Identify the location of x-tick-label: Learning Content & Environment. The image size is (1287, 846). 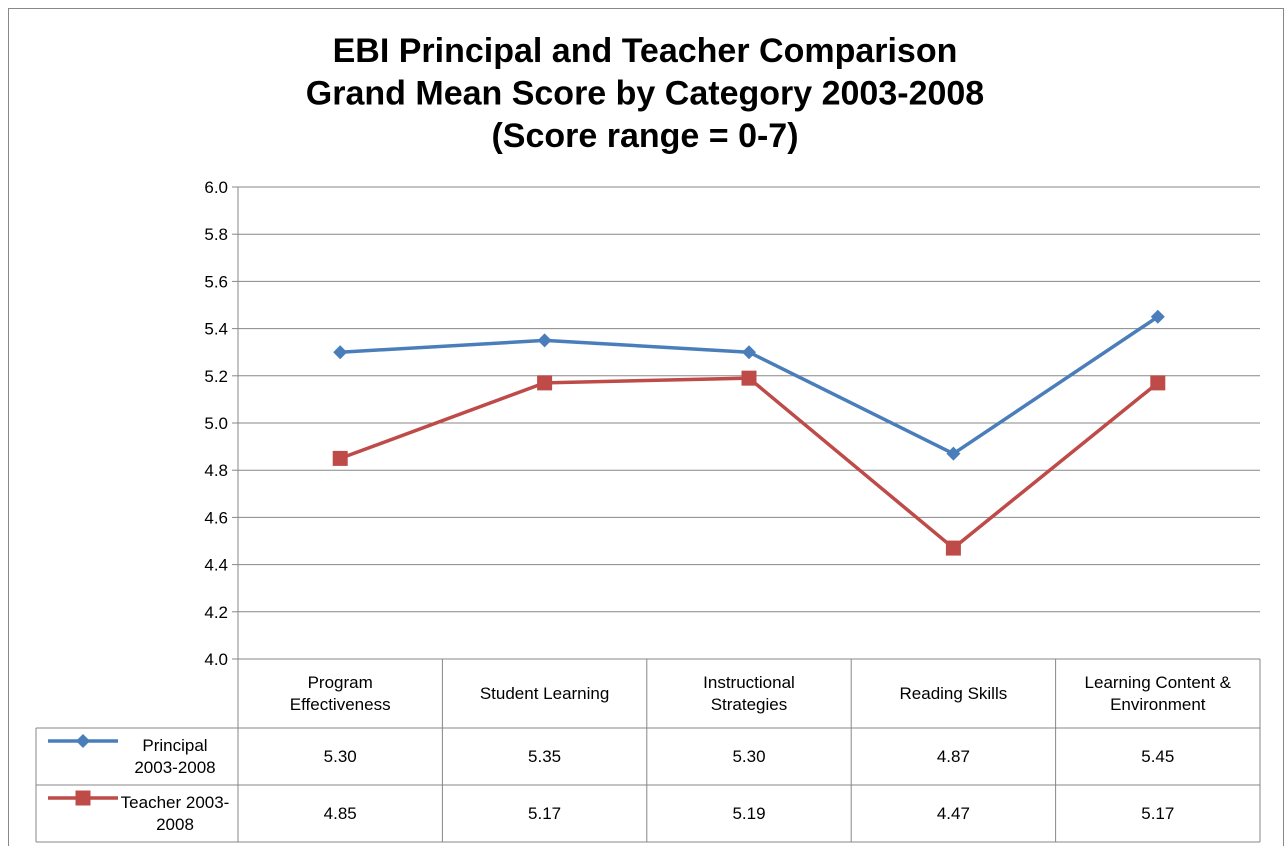
(1158, 693).